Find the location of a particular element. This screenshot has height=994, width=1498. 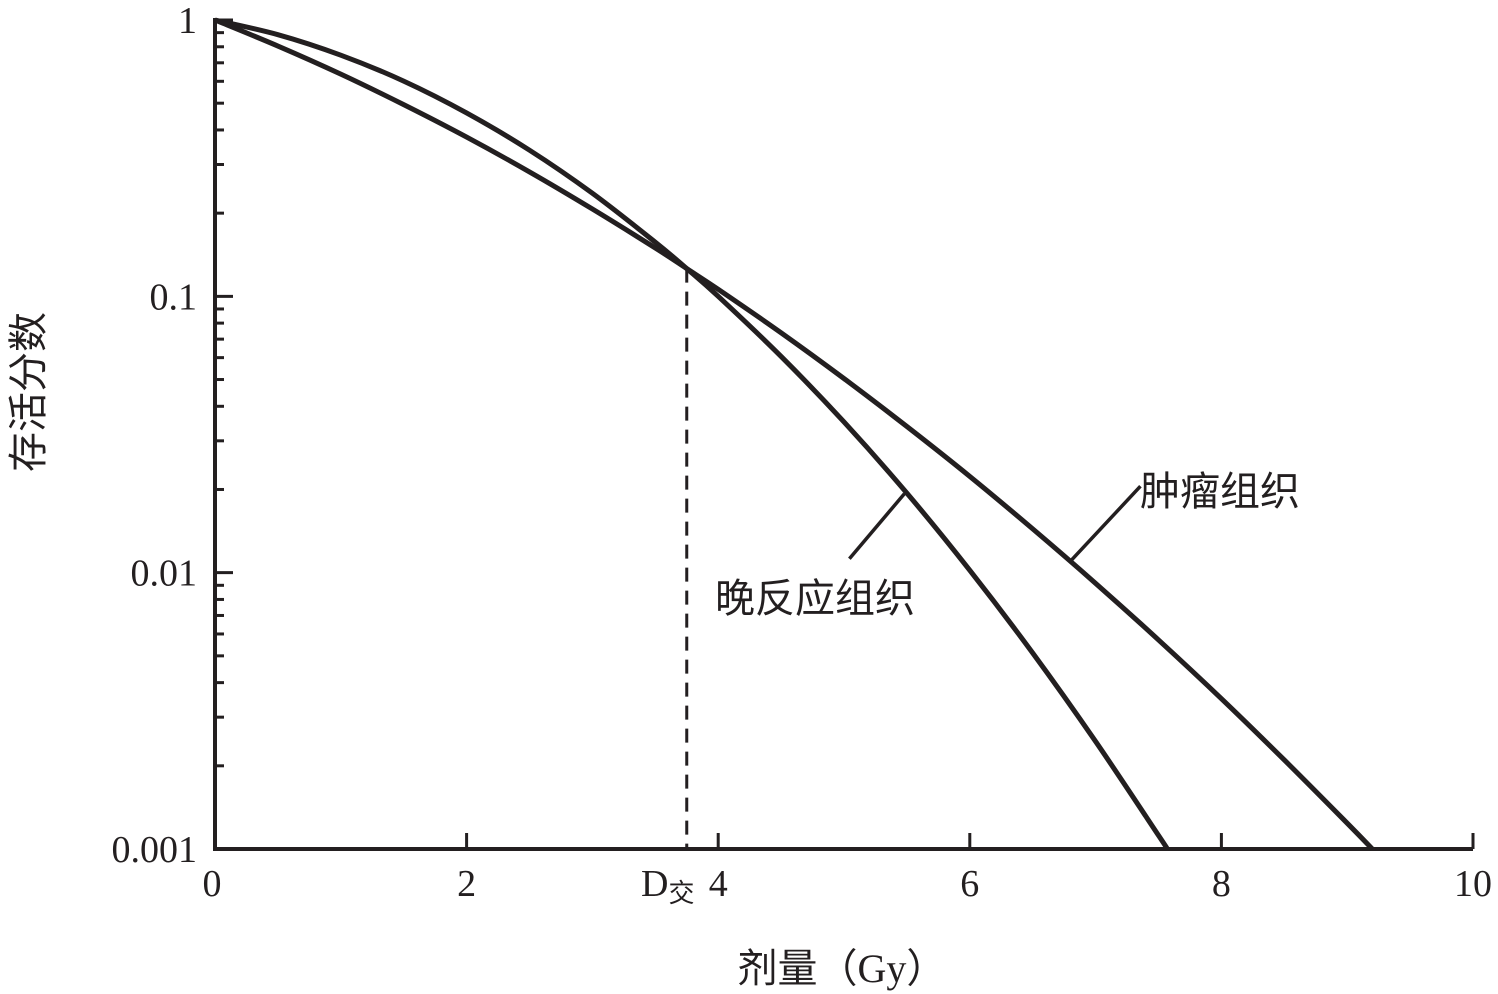

crossover-tick-label: D交 is located at coordinates (667, 885).